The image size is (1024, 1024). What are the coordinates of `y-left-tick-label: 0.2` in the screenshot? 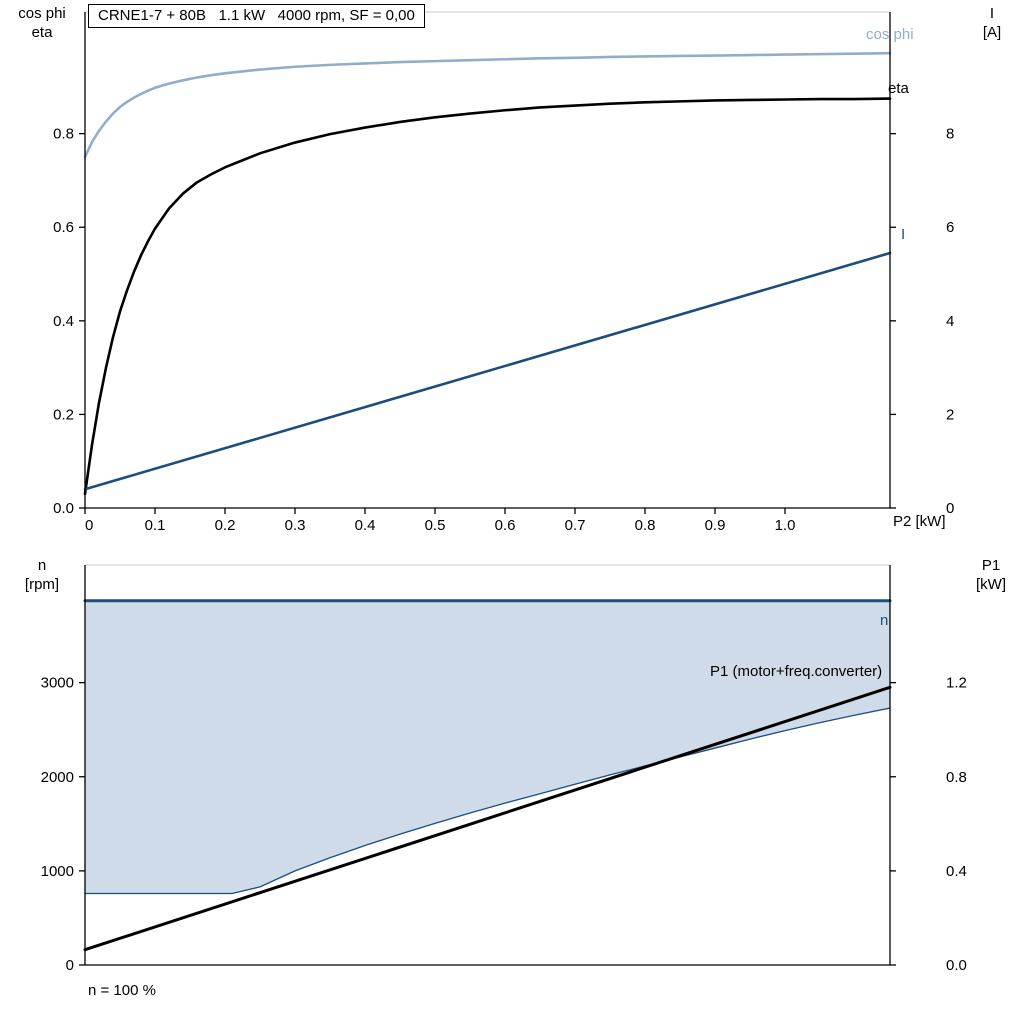 It's located at (63, 414).